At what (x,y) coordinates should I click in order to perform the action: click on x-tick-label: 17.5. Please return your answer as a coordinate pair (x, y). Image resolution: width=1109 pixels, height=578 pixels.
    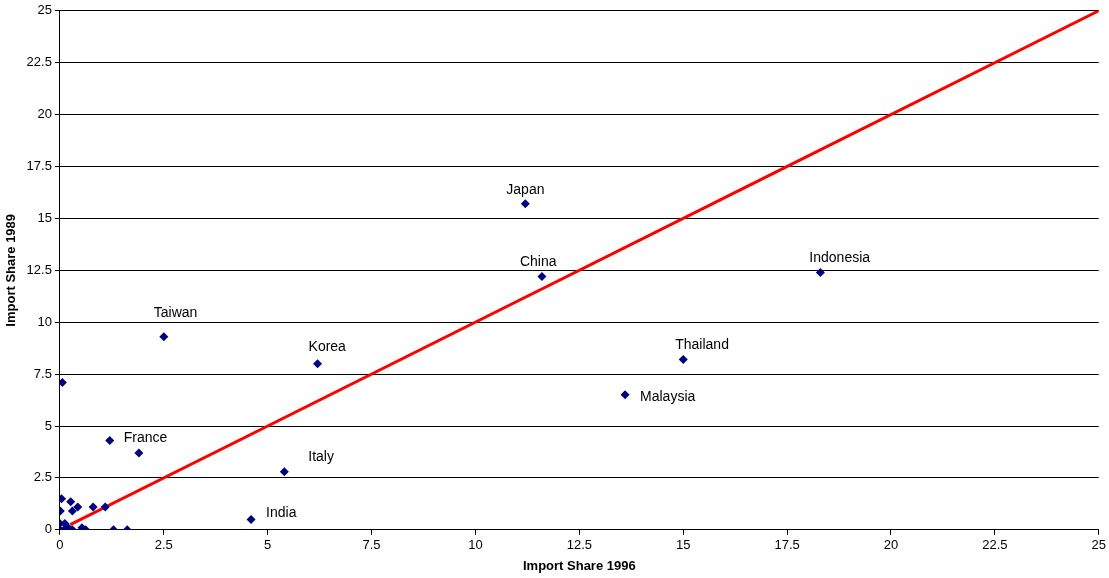
    Looking at the image, I should click on (787, 545).